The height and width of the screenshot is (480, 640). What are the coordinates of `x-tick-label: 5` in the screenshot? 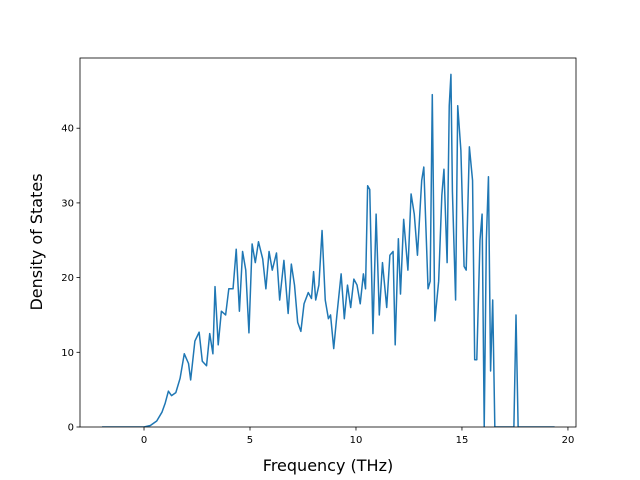 It's located at (250, 440).